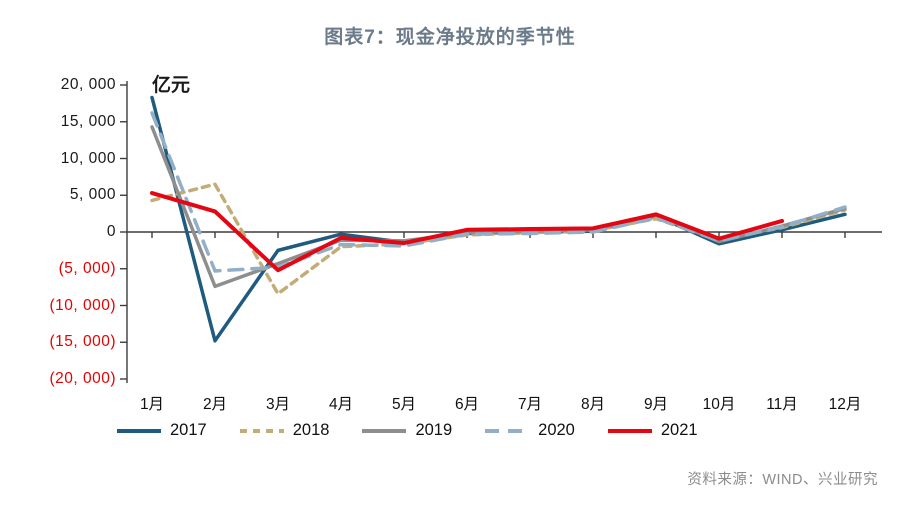 This screenshot has height=510, width=900. Describe the element at coordinates (679, 430) in the screenshot. I see `legend-label: 2021` at that location.